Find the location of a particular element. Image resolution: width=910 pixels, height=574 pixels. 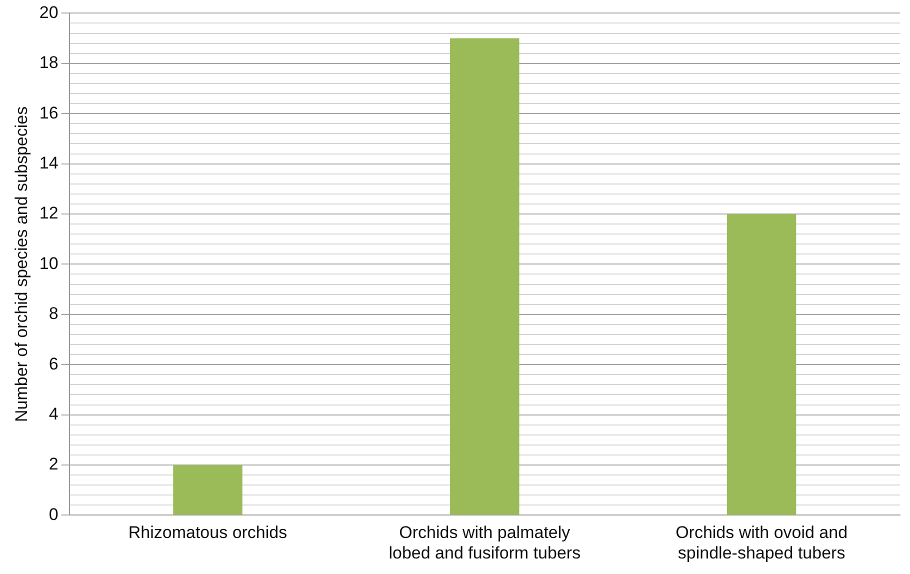

y-tick-label: 12 is located at coordinates (48, 213).